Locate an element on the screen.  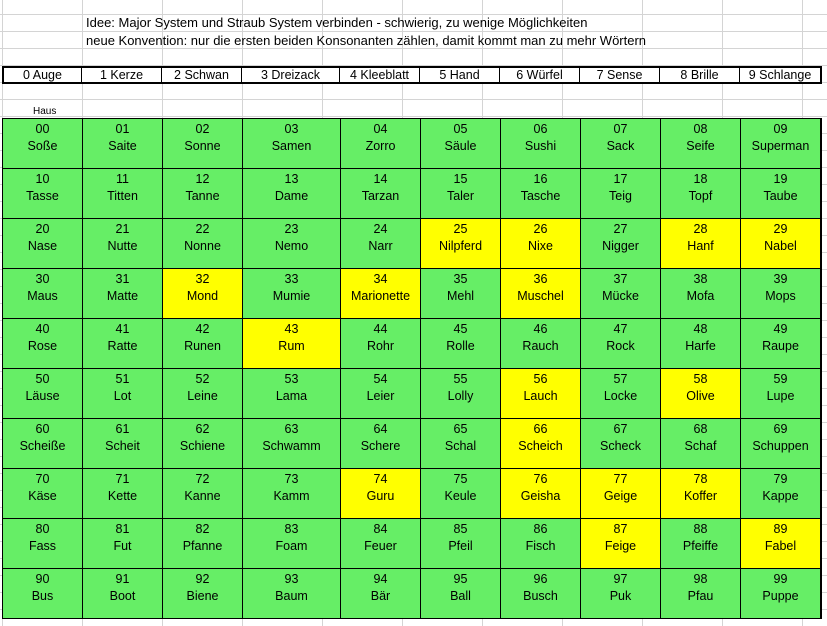
table-cell: 43 Rum is located at coordinates (292, 344).